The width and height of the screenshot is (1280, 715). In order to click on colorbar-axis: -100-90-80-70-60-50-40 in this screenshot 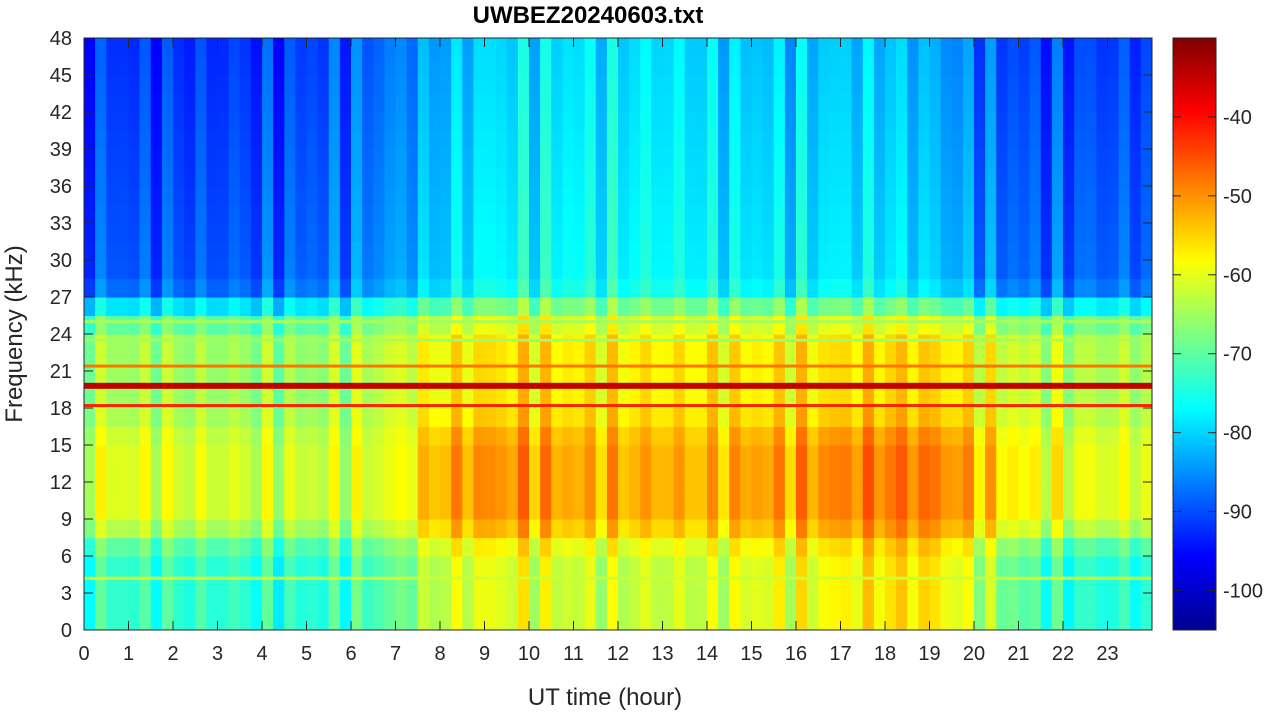, I will do `click(1218, 355)`.